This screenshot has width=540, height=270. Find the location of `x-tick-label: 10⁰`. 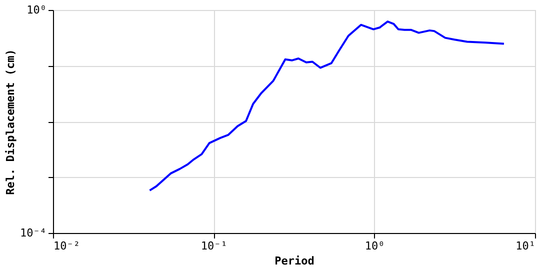

x-tick-label: 10⁰ is located at coordinates (374, 246).